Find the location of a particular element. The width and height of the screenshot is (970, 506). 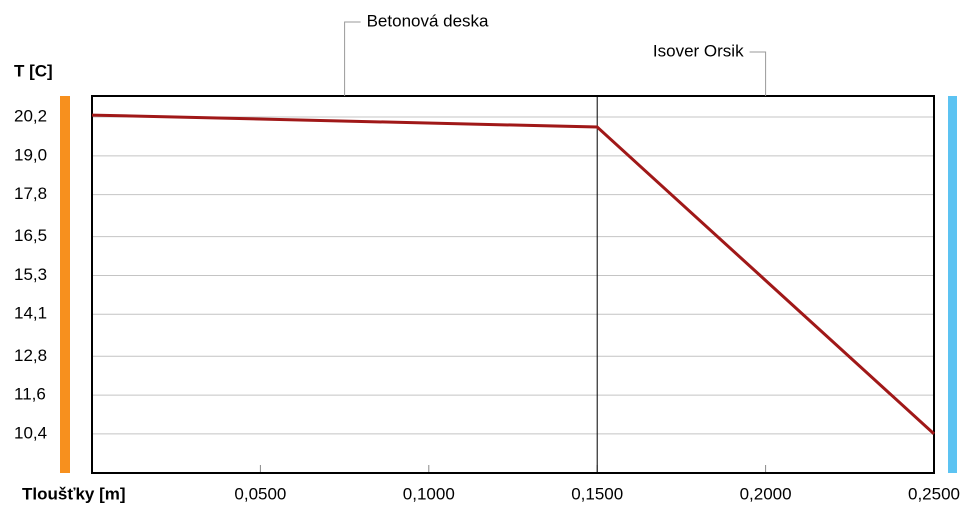

y-tick-label: 16,5 is located at coordinates (30, 235).